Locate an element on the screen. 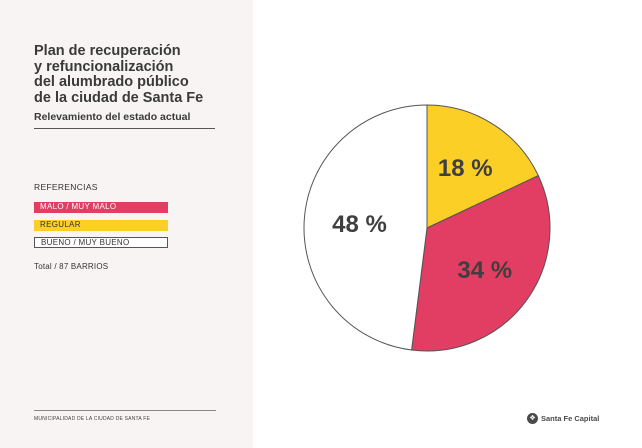 This screenshot has width=642, height=448. pie-label-2: 48 % is located at coordinates (359, 224).